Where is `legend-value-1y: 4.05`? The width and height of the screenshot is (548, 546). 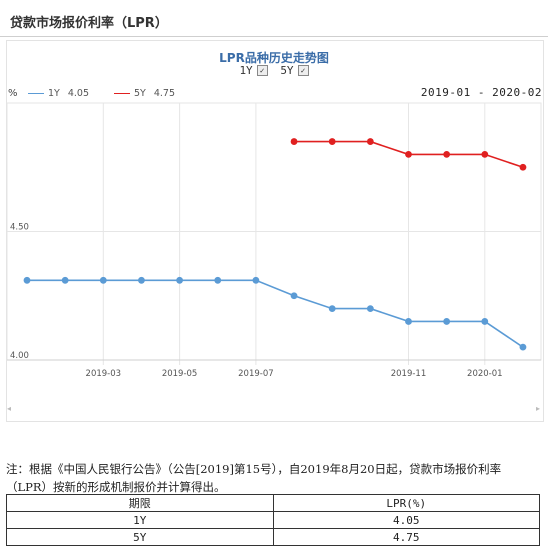
legend-value-1y: 4.05 is located at coordinates (78, 93).